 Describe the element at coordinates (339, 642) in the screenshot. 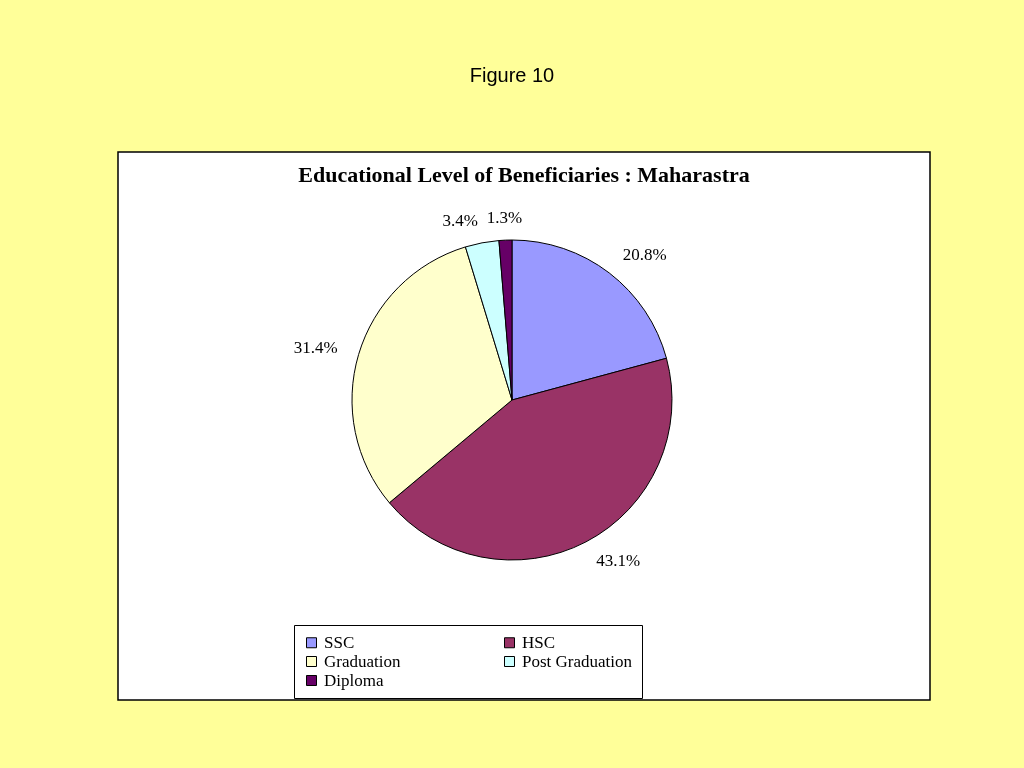

I see `legend-label: SSC` at that location.